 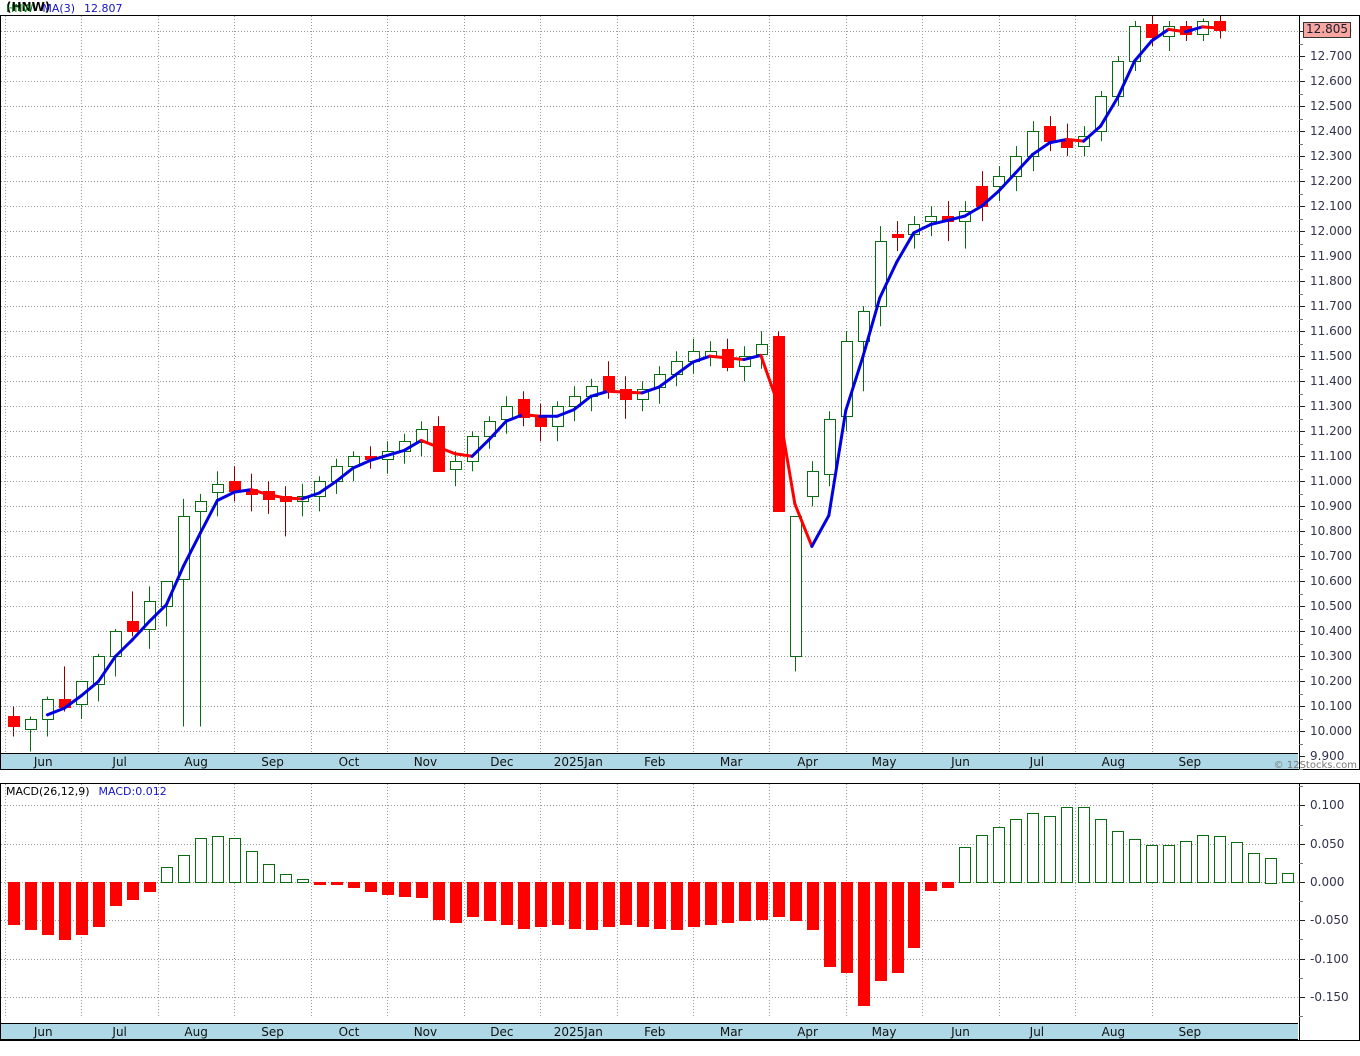 I want to click on current-price-tag: 12.805, so click(x=1327, y=29).